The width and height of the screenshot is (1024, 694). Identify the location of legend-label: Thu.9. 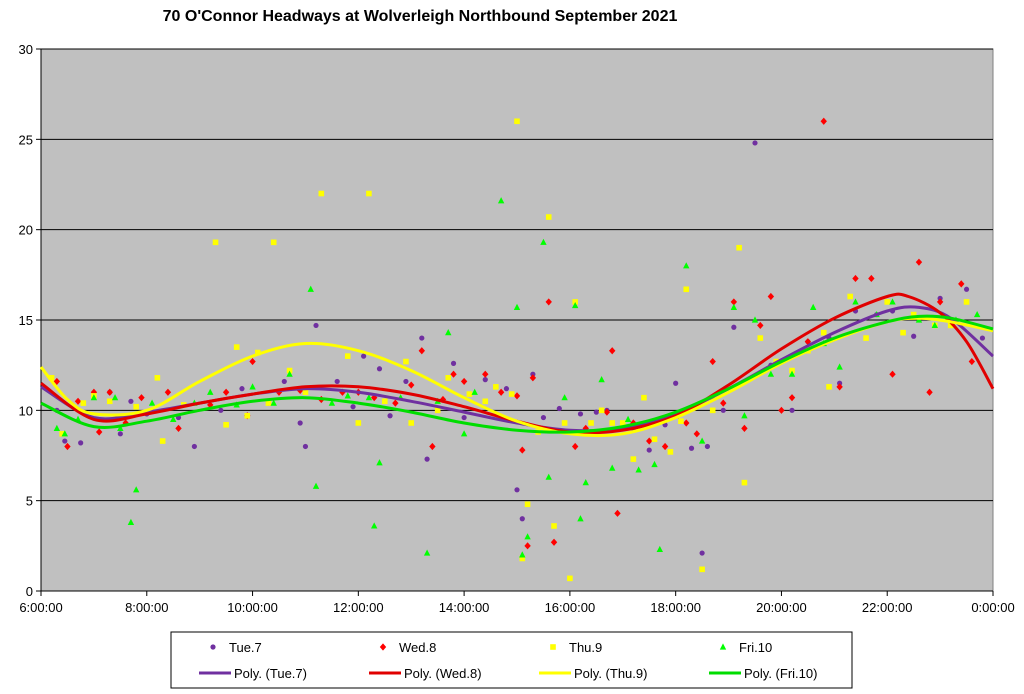
(585, 647).